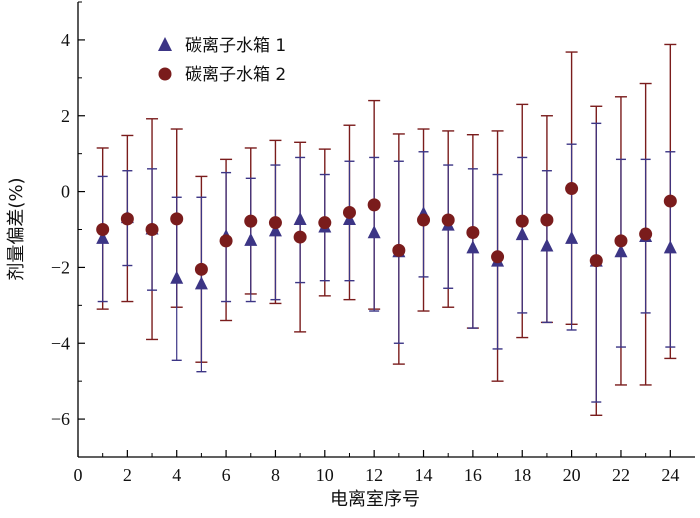 The width and height of the screenshot is (700, 518). I want to click on x-tick-label-20: 20, so click(572, 475).